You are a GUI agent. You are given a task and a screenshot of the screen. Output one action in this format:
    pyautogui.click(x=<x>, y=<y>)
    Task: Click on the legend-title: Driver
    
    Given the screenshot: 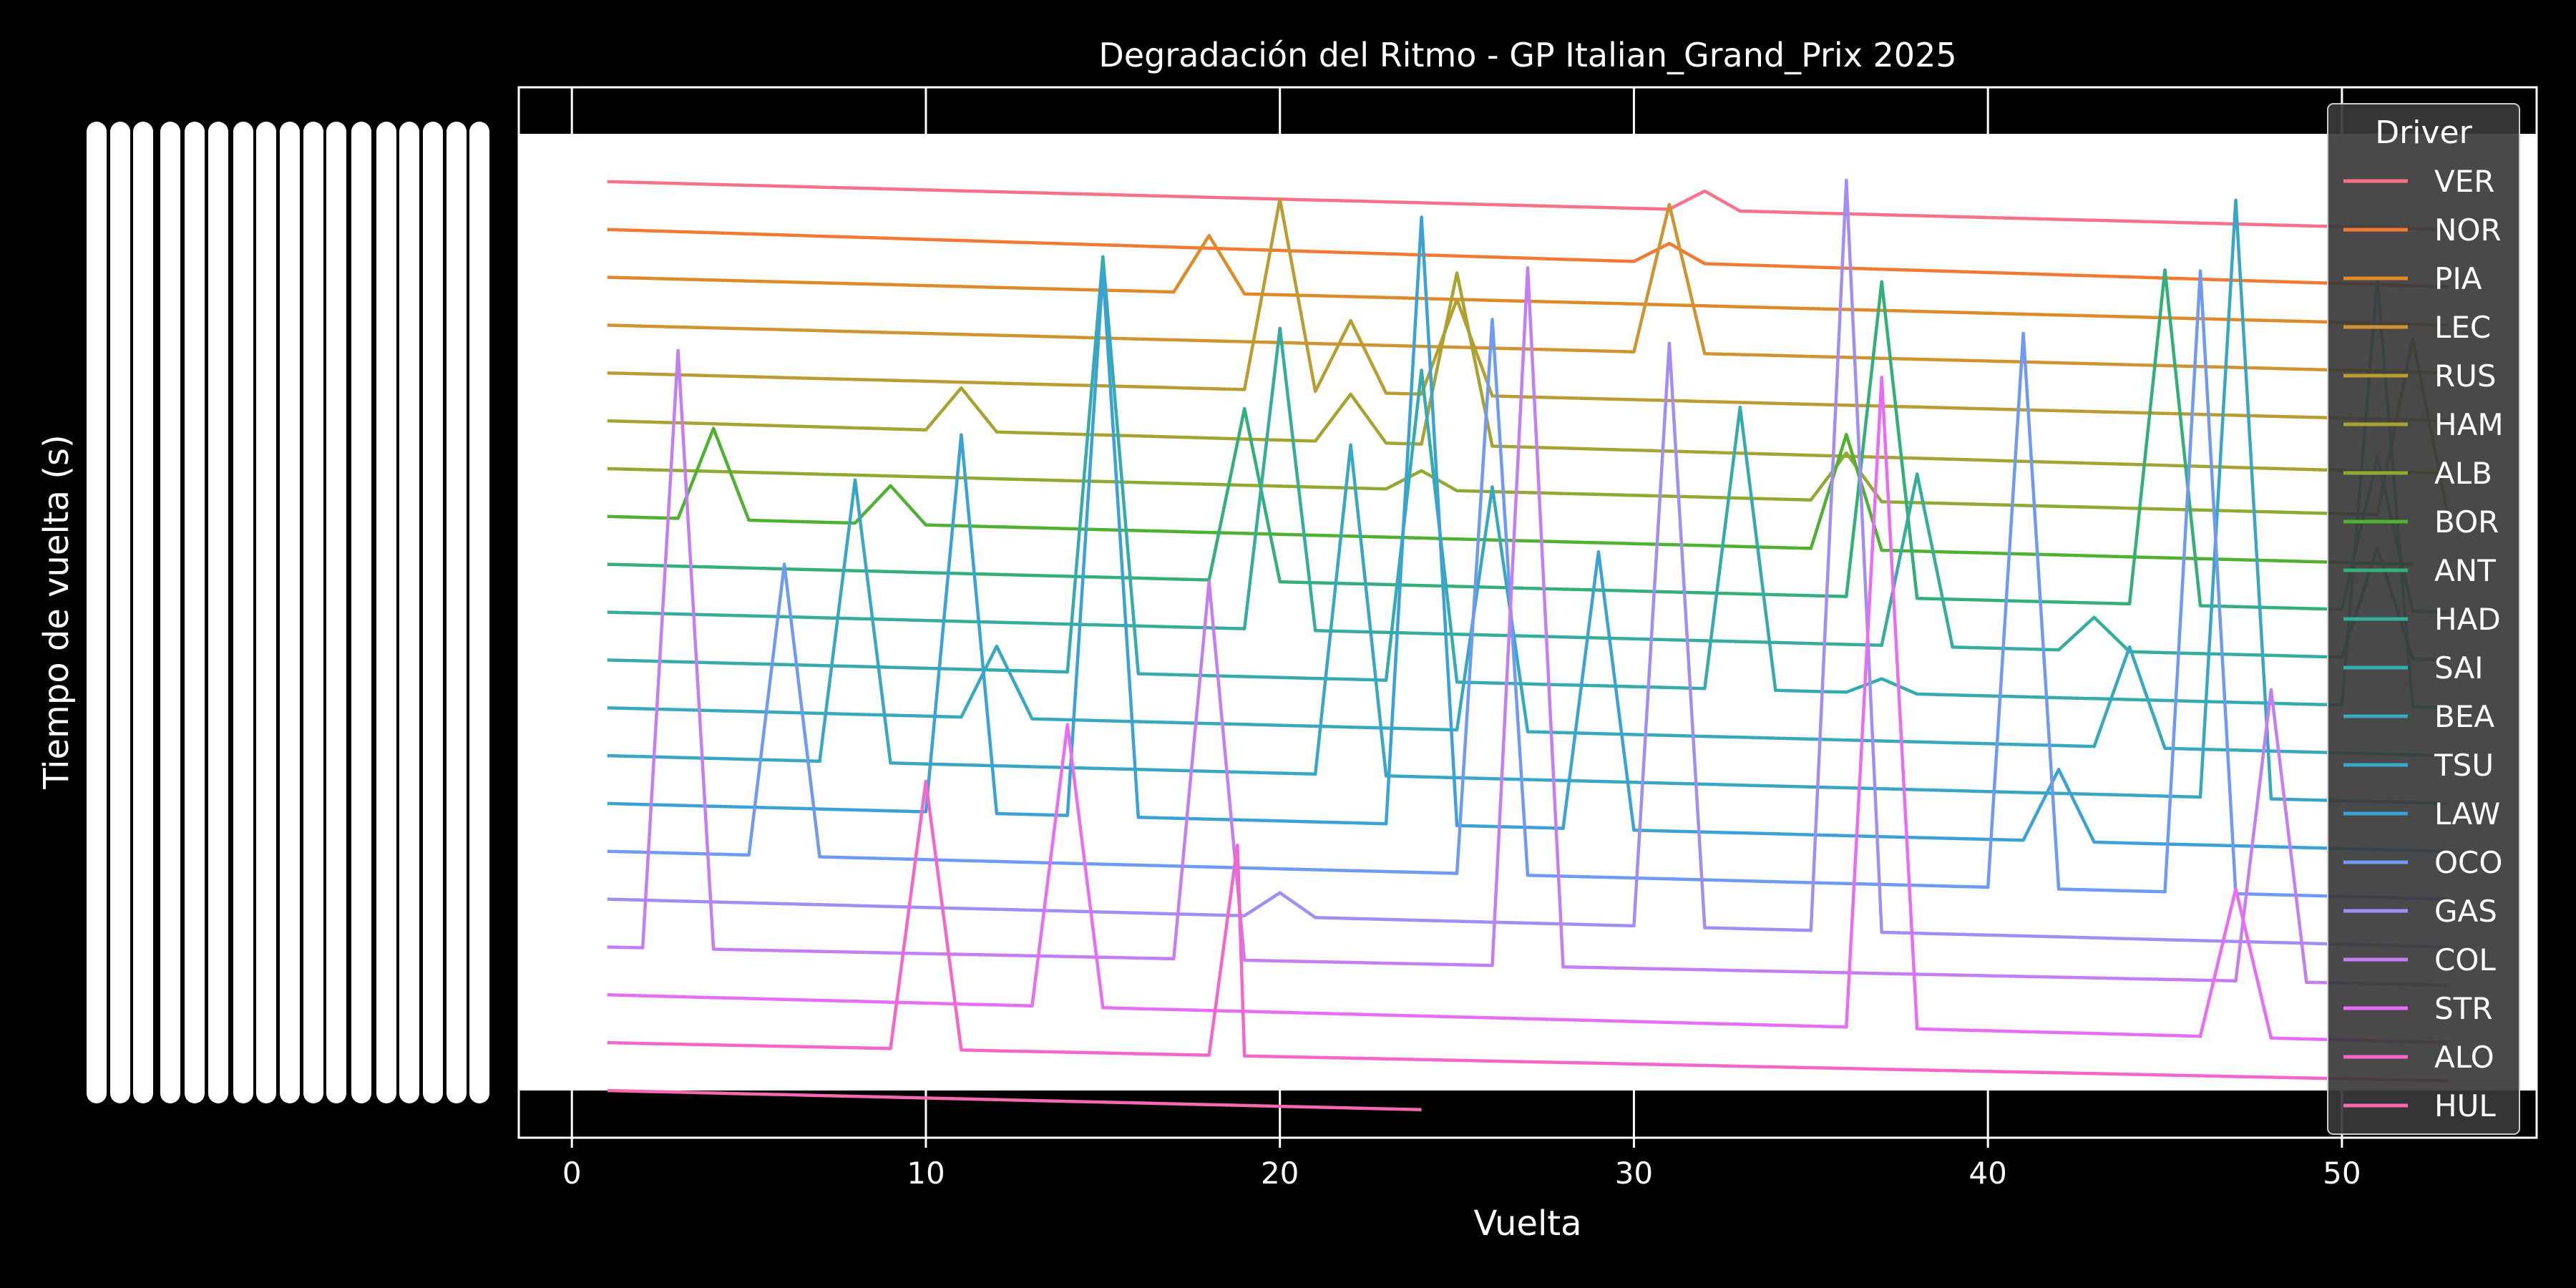 What is the action you would take?
    pyautogui.click(x=2423, y=132)
    